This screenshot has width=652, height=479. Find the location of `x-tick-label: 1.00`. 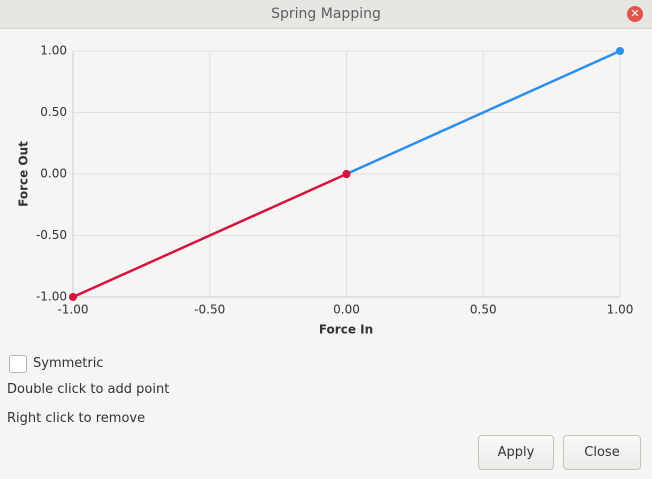

x-tick-label: 1.00 is located at coordinates (620, 310).